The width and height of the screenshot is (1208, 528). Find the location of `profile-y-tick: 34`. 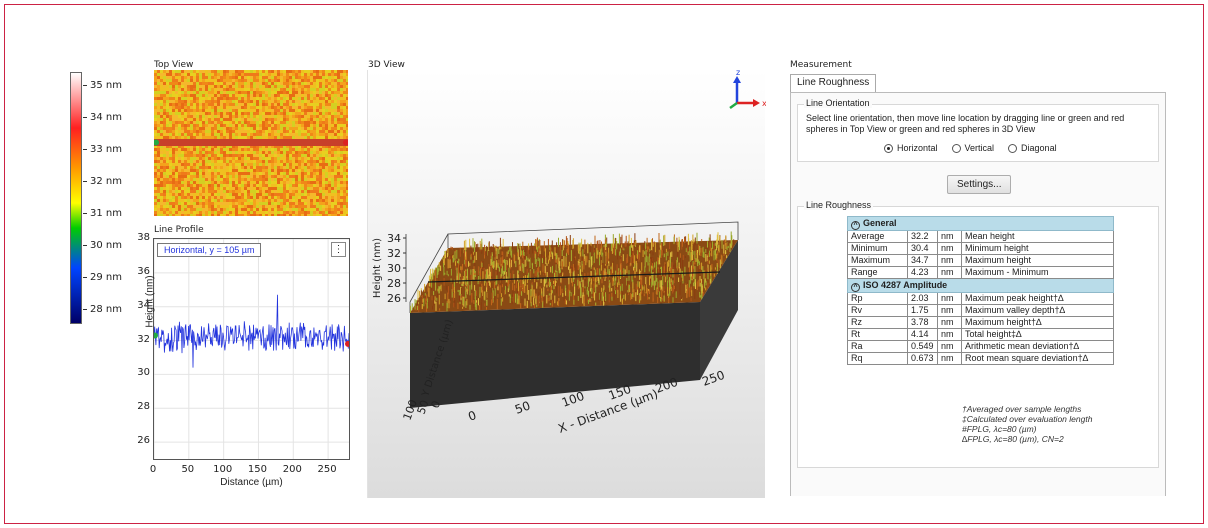

profile-y-tick: 34 is located at coordinates (143, 305).